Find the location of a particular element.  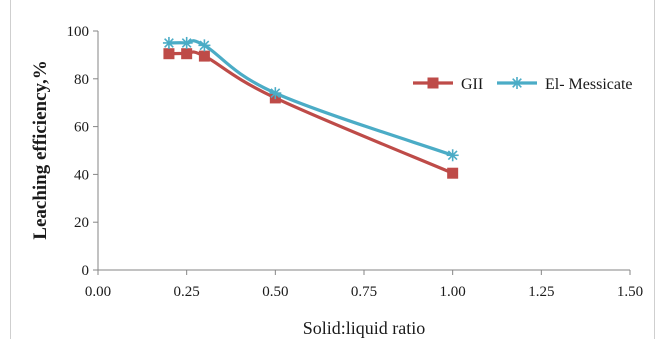

x-axis-title: Solid:liquid ratio is located at coordinates (364, 328).